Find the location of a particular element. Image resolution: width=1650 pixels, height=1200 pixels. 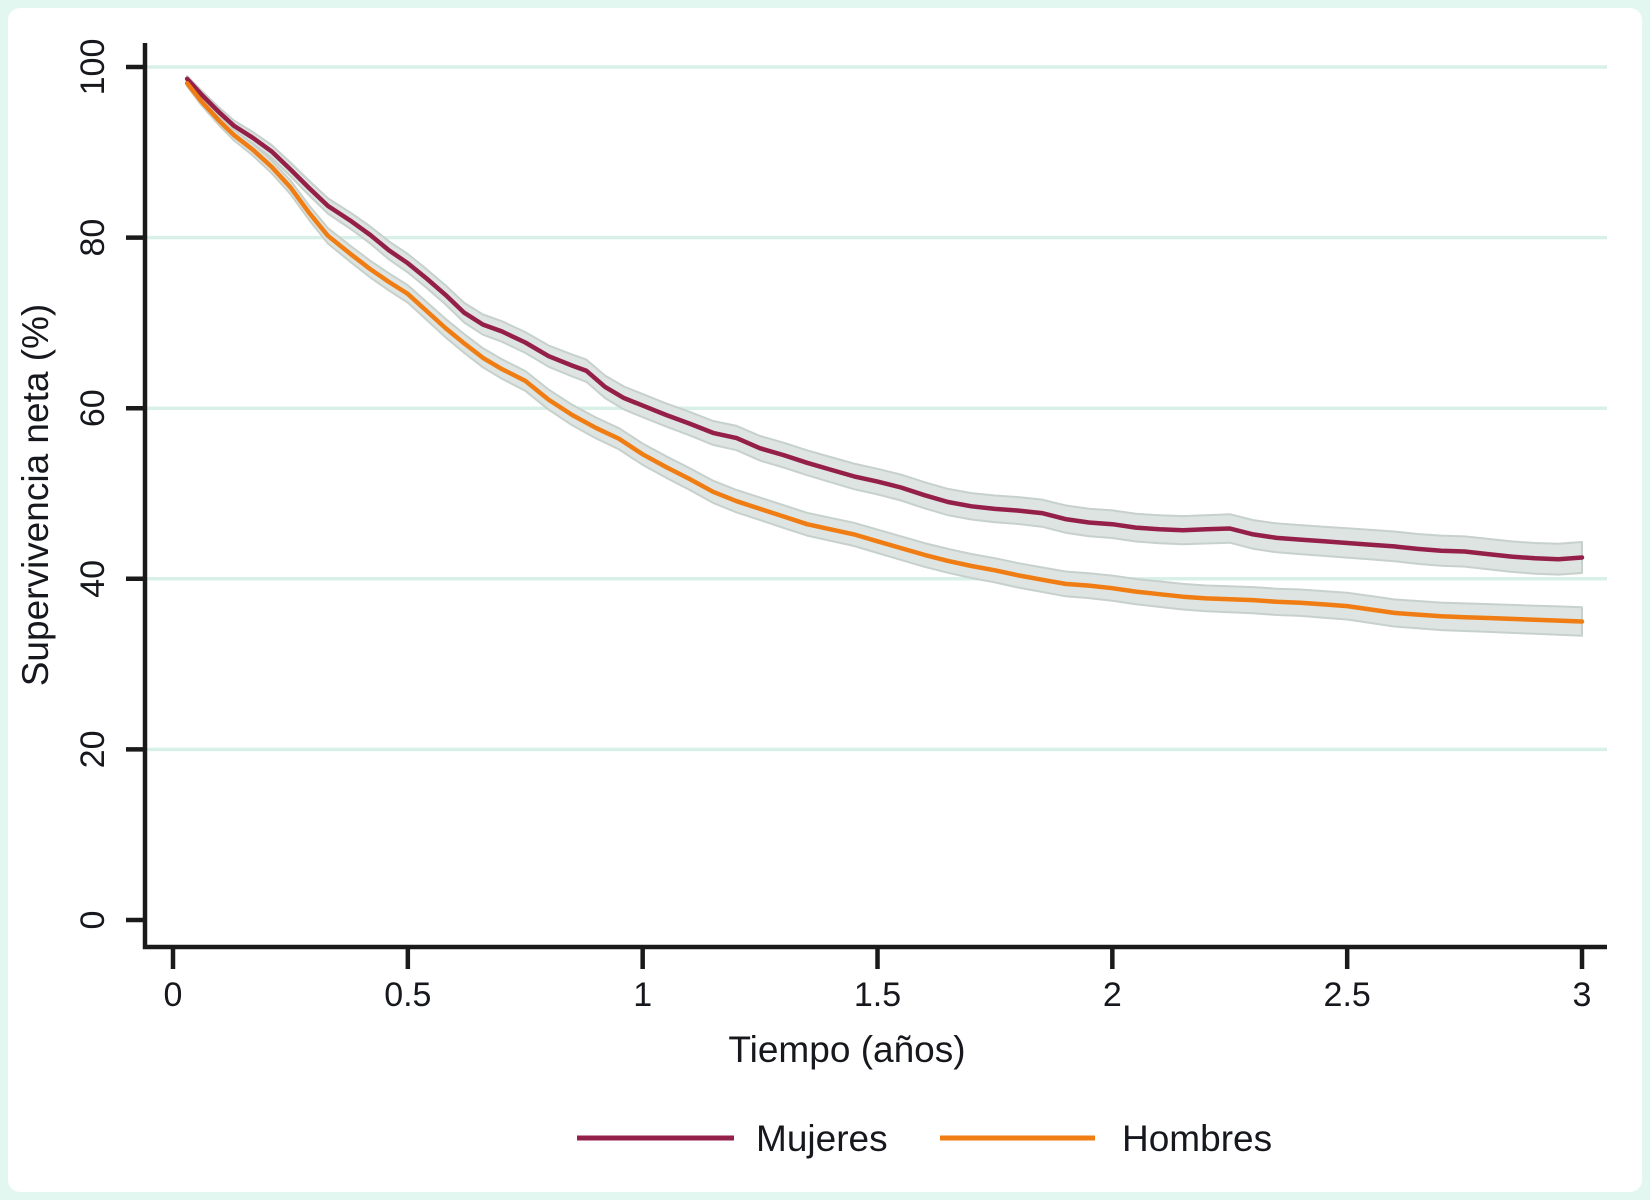

x-tick-label-0: 0 is located at coordinates (173, 995).